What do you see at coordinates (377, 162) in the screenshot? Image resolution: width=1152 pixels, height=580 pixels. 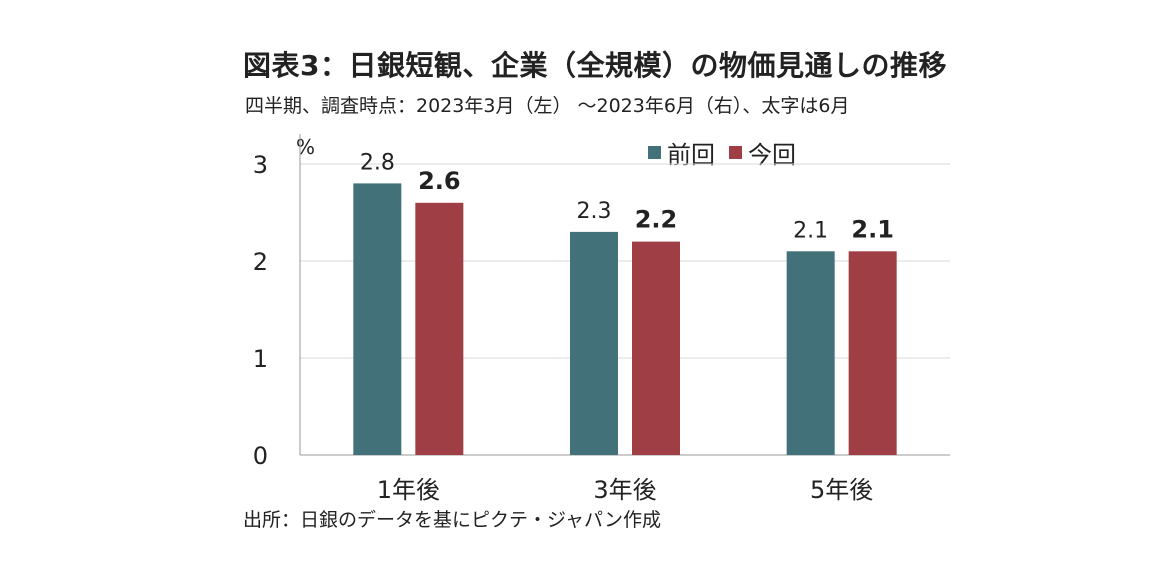 I see `data-label-prev: 2.8` at bounding box center [377, 162].